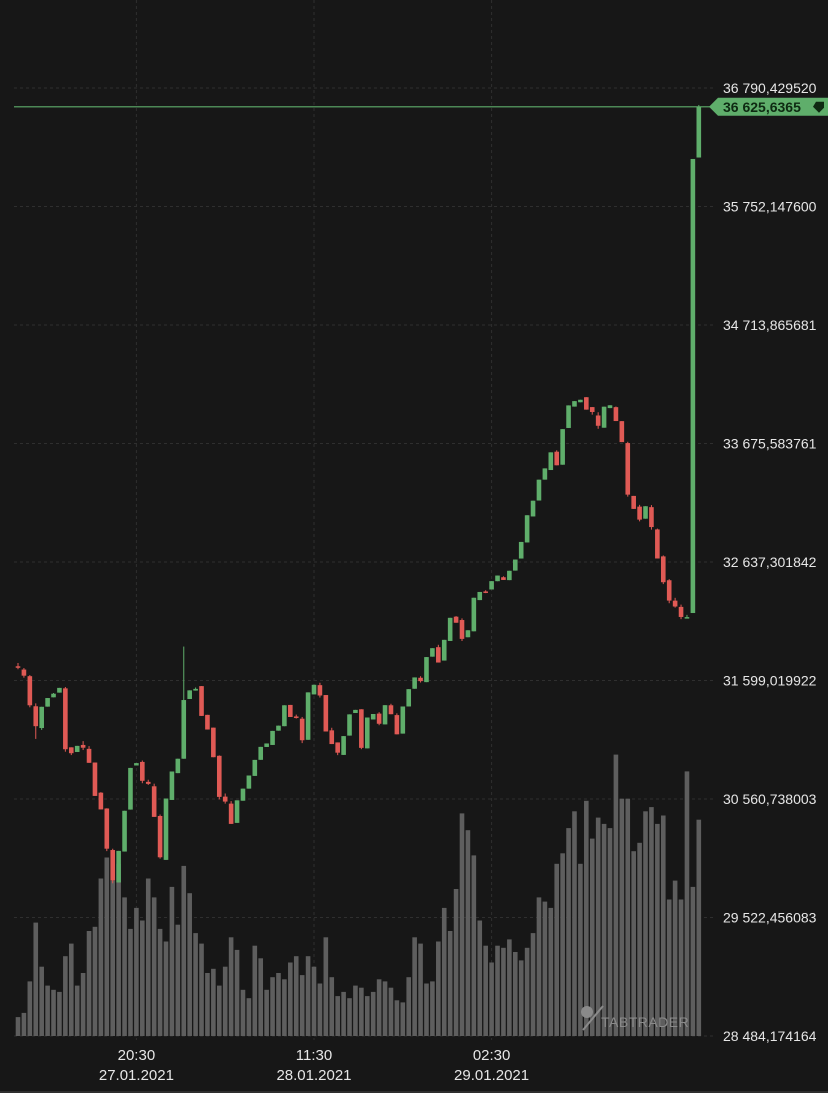 The height and width of the screenshot is (1093, 828). I want to click on date-tick-label: 27.01.2021, so click(136, 1075).